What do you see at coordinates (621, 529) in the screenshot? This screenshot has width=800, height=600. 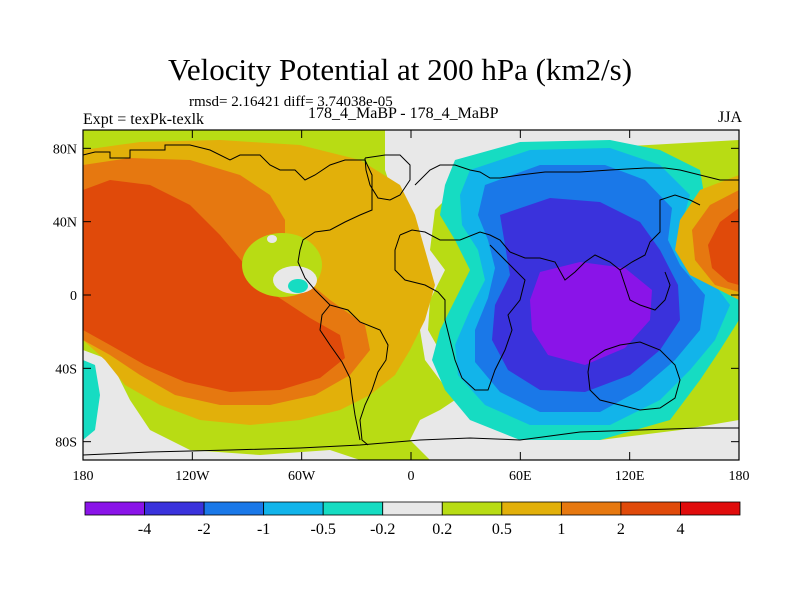 I see `colorbar-label: 2` at bounding box center [621, 529].